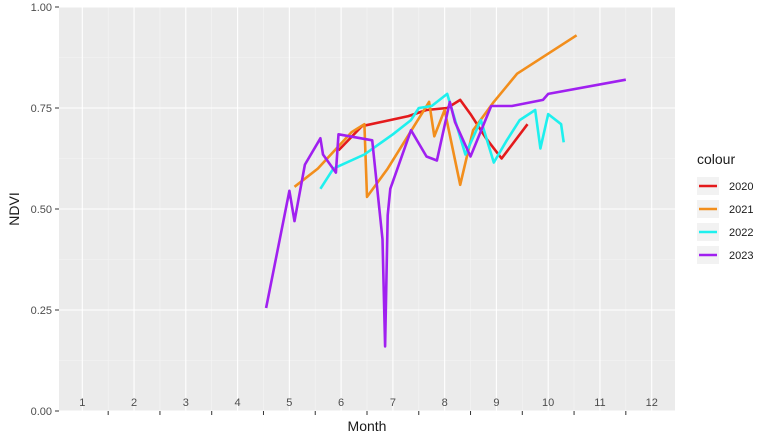 The height and width of the screenshot is (442, 773). Describe the element at coordinates (741, 187) in the screenshot. I see `legend-label-2020: 2020` at that location.